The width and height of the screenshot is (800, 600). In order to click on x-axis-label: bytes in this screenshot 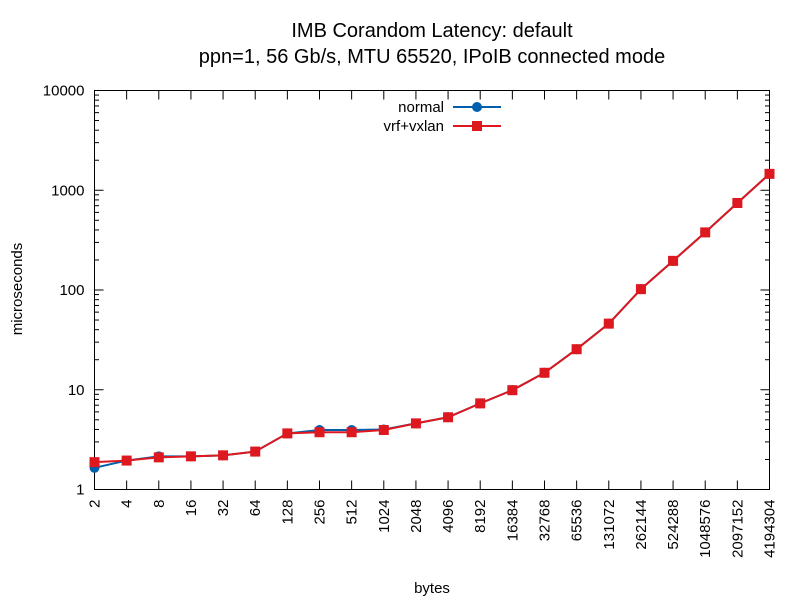, I will do `click(432, 588)`.